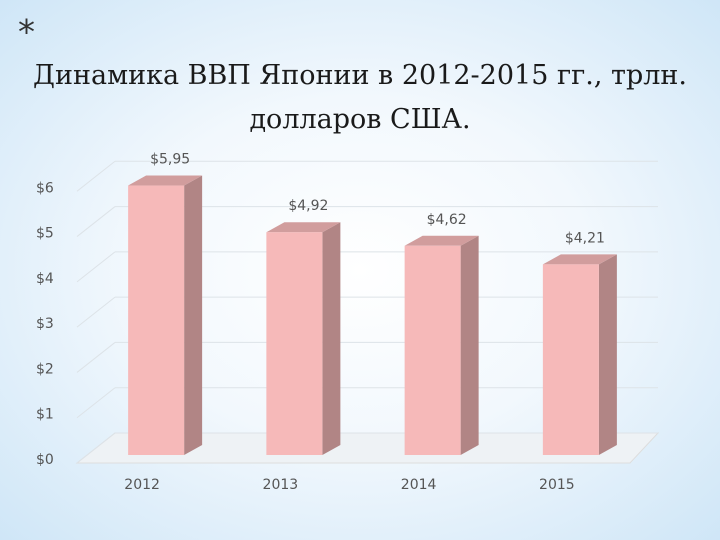 This screenshot has height=540, width=720. I want to click on value-label: $4,62, so click(447, 220).